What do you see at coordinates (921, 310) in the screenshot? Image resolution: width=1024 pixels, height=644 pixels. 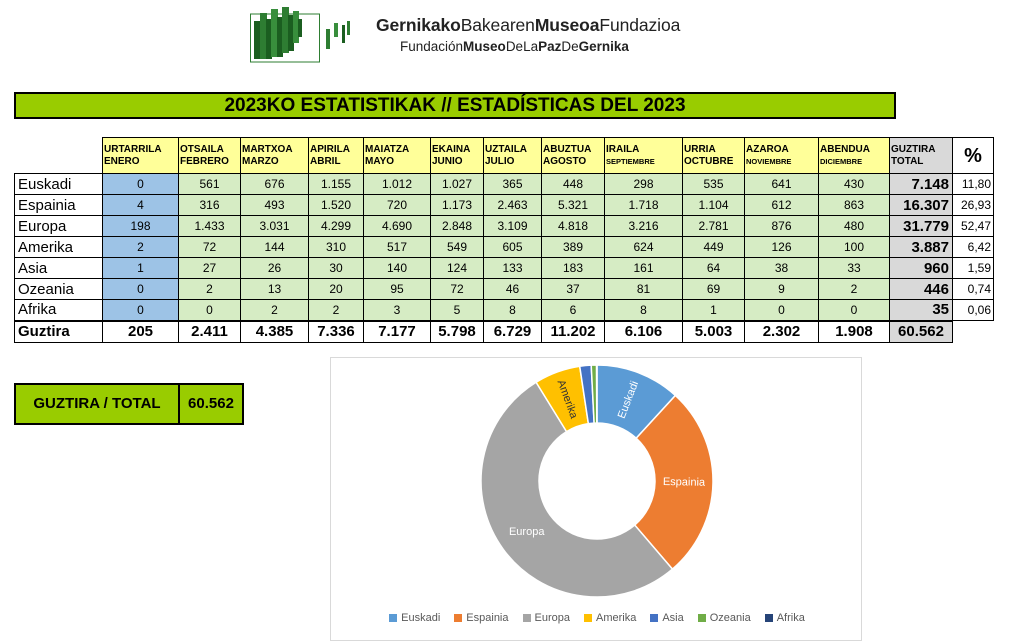 I see `region-total: 35` at bounding box center [921, 310].